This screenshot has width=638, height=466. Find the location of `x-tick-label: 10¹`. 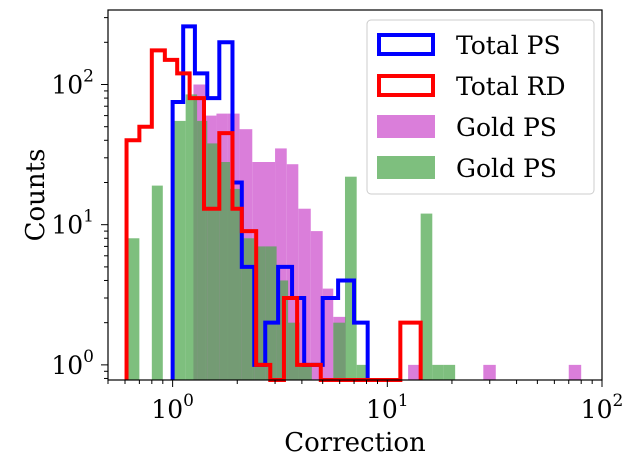

x-tick-label: 10¹ is located at coordinates (387, 407).